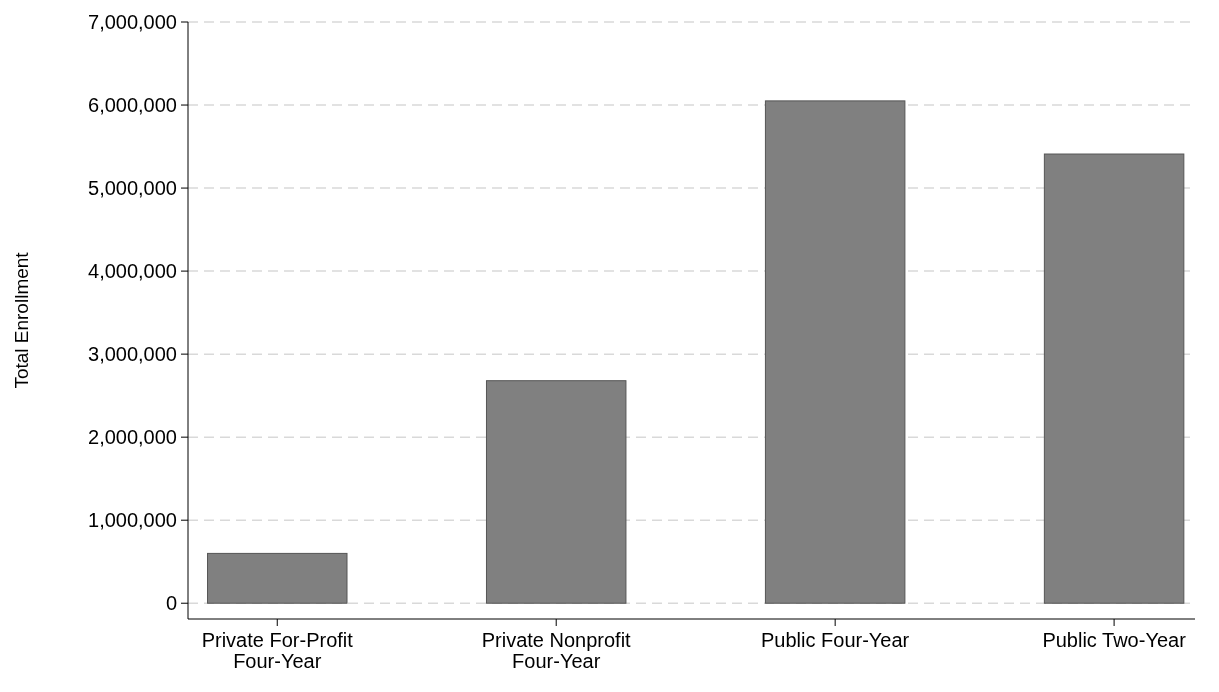  I want to click on y-tick-label: 2,000,000, so click(132, 437).